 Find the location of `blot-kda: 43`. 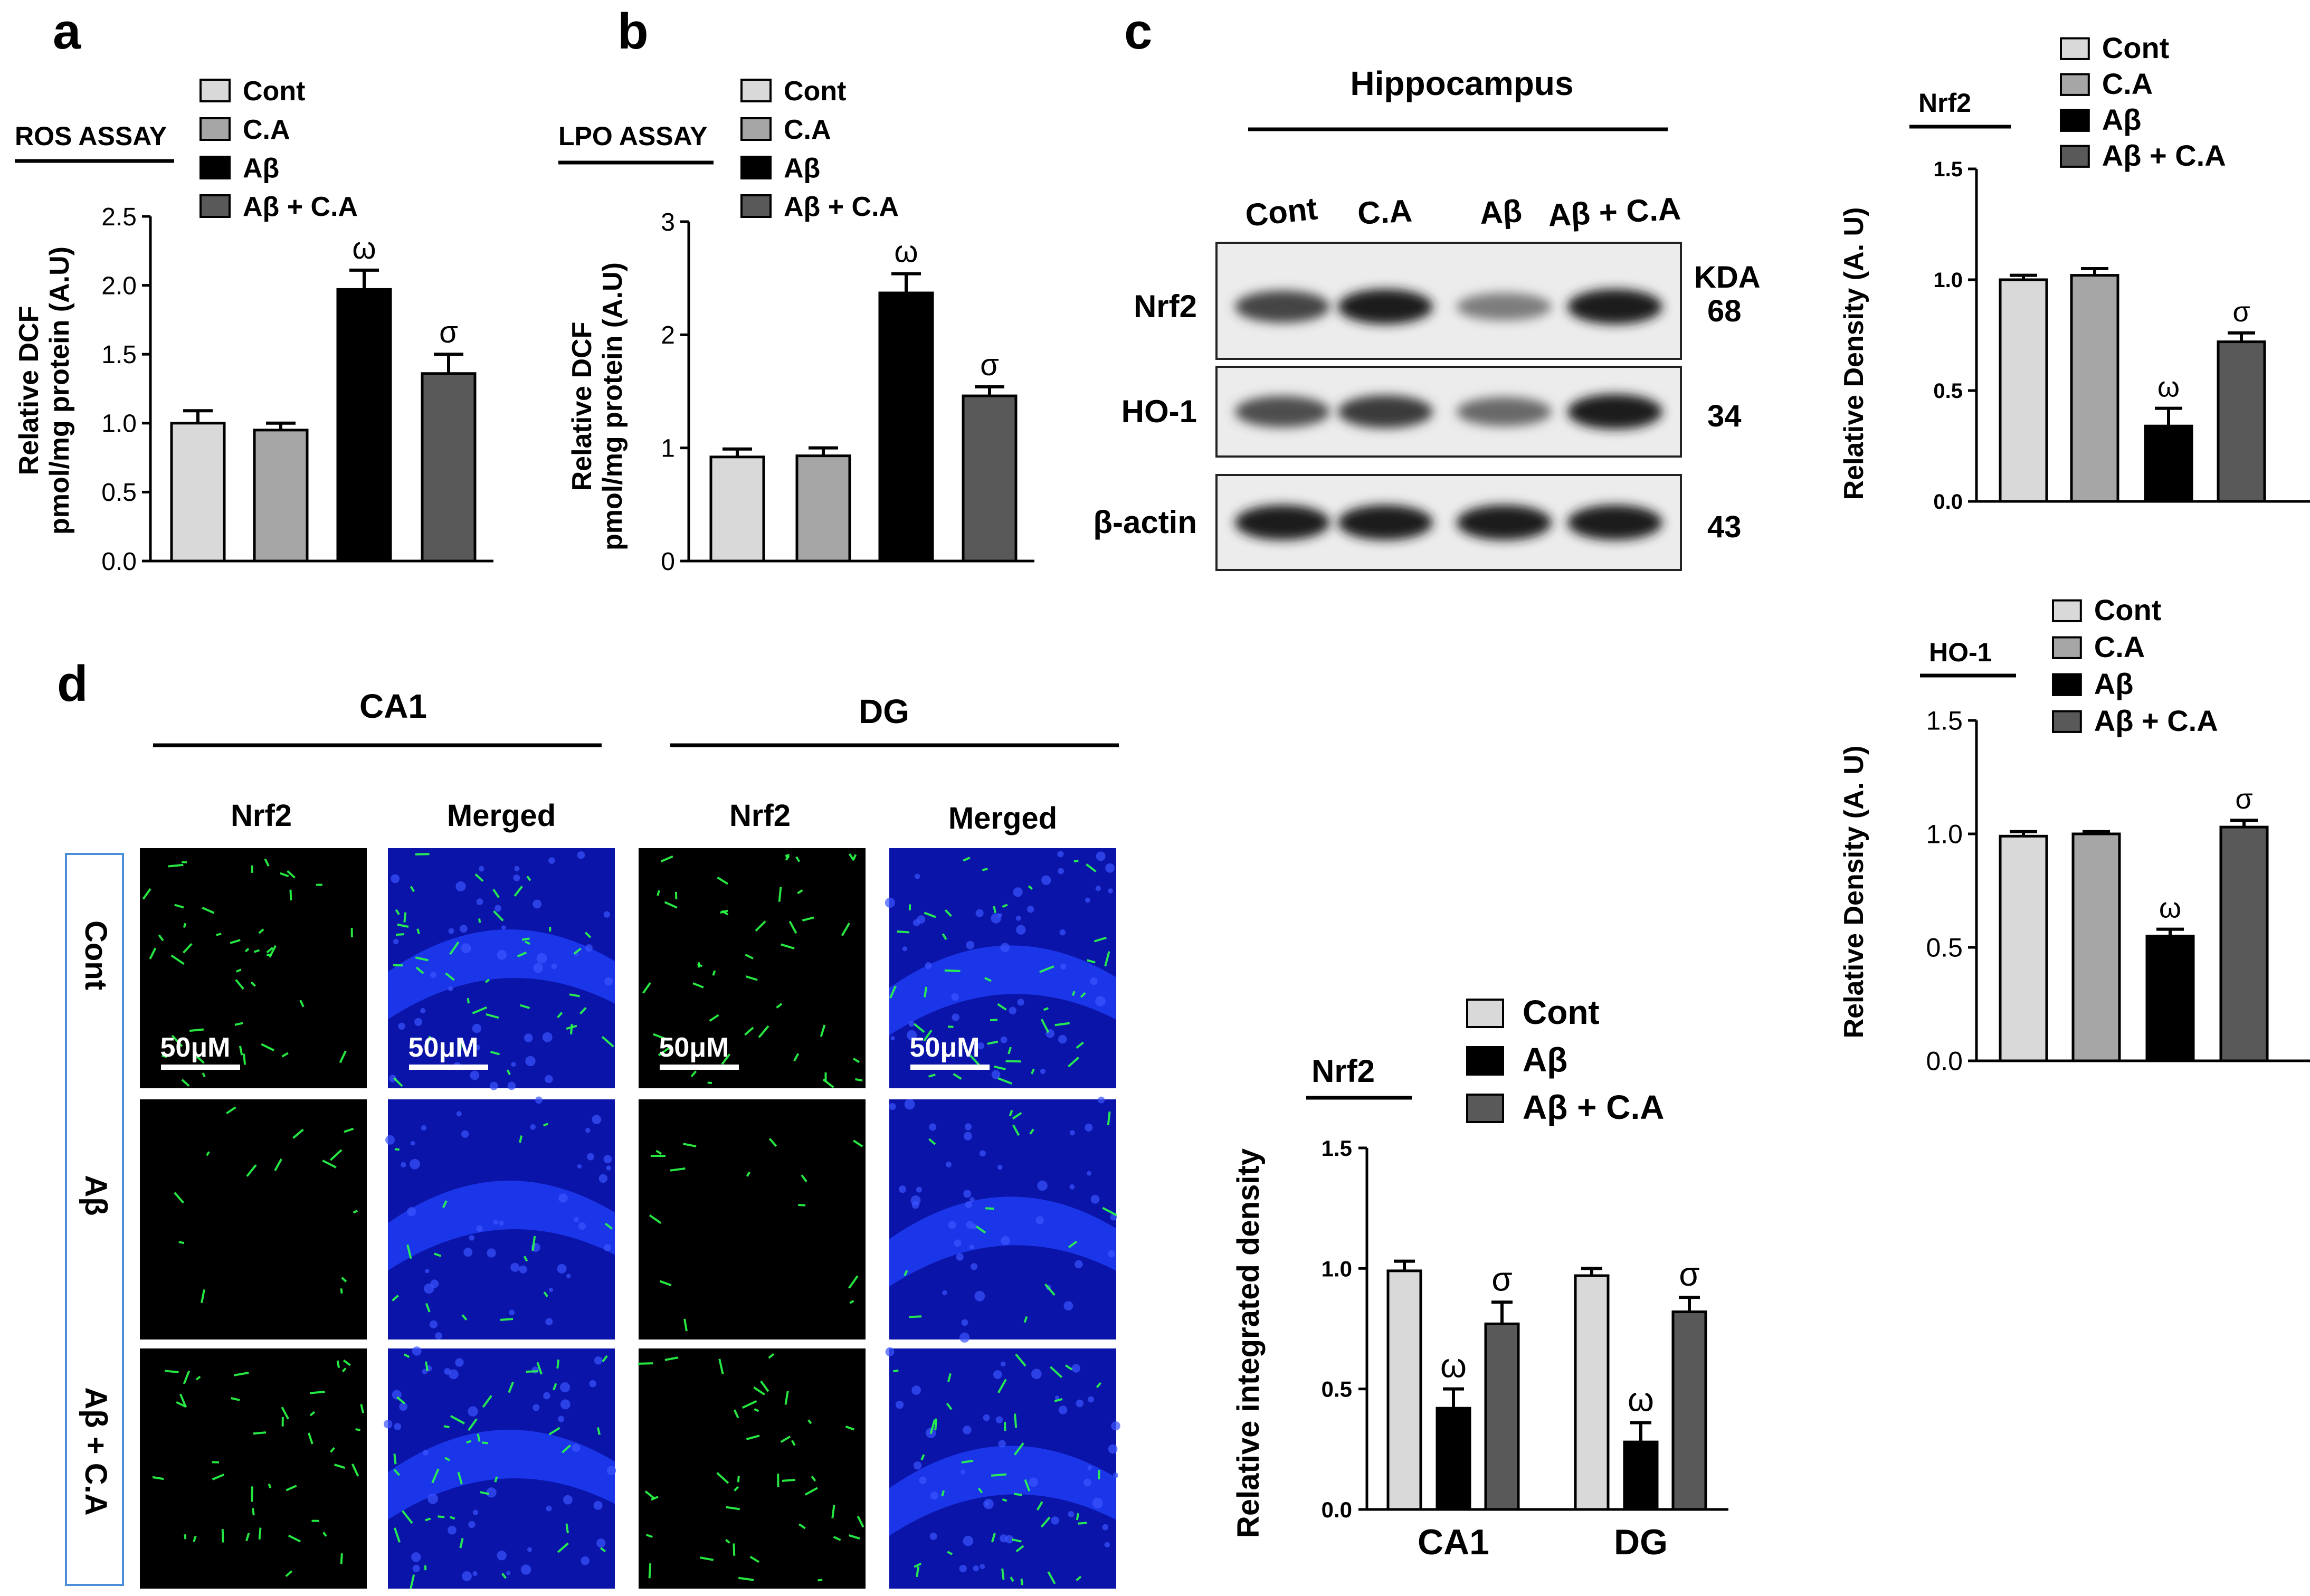

blot-kda: 43 is located at coordinates (1725, 527).